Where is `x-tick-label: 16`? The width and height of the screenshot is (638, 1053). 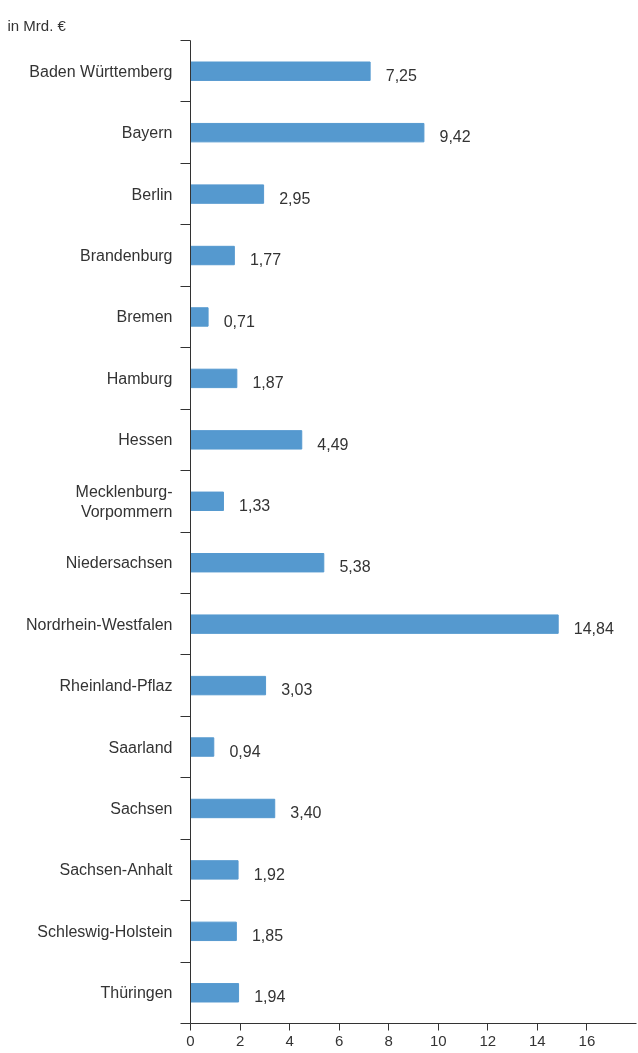 x-tick-label: 16 is located at coordinates (587, 1040).